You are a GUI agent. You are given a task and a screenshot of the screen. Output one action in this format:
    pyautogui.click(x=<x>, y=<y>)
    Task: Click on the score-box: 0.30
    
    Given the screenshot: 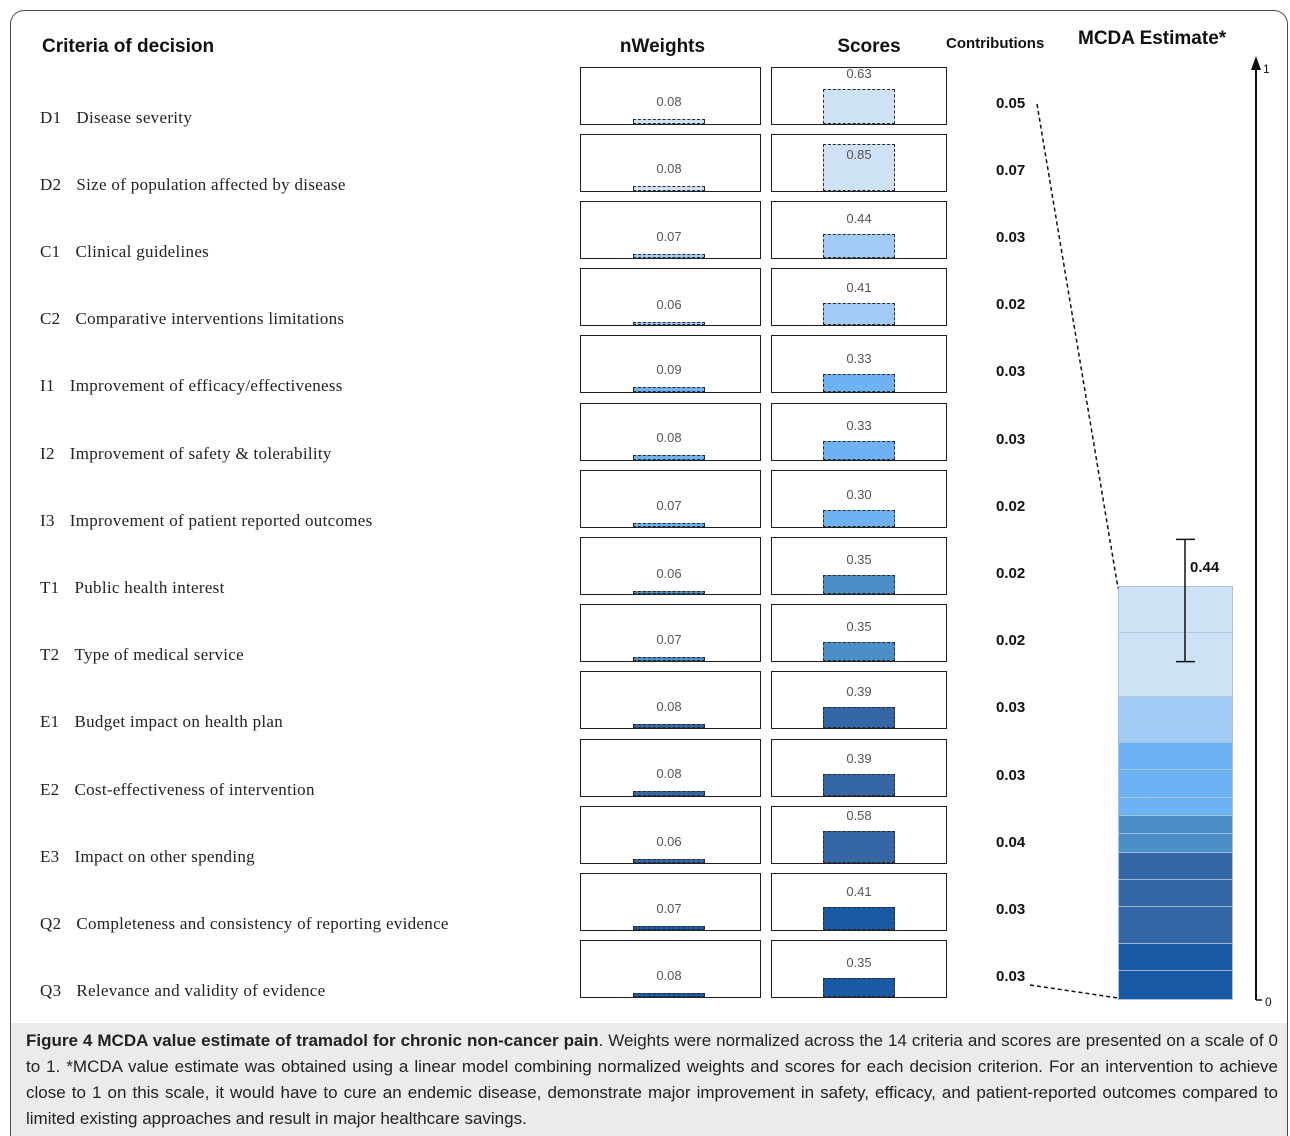 What is the action you would take?
    pyautogui.click(x=859, y=498)
    